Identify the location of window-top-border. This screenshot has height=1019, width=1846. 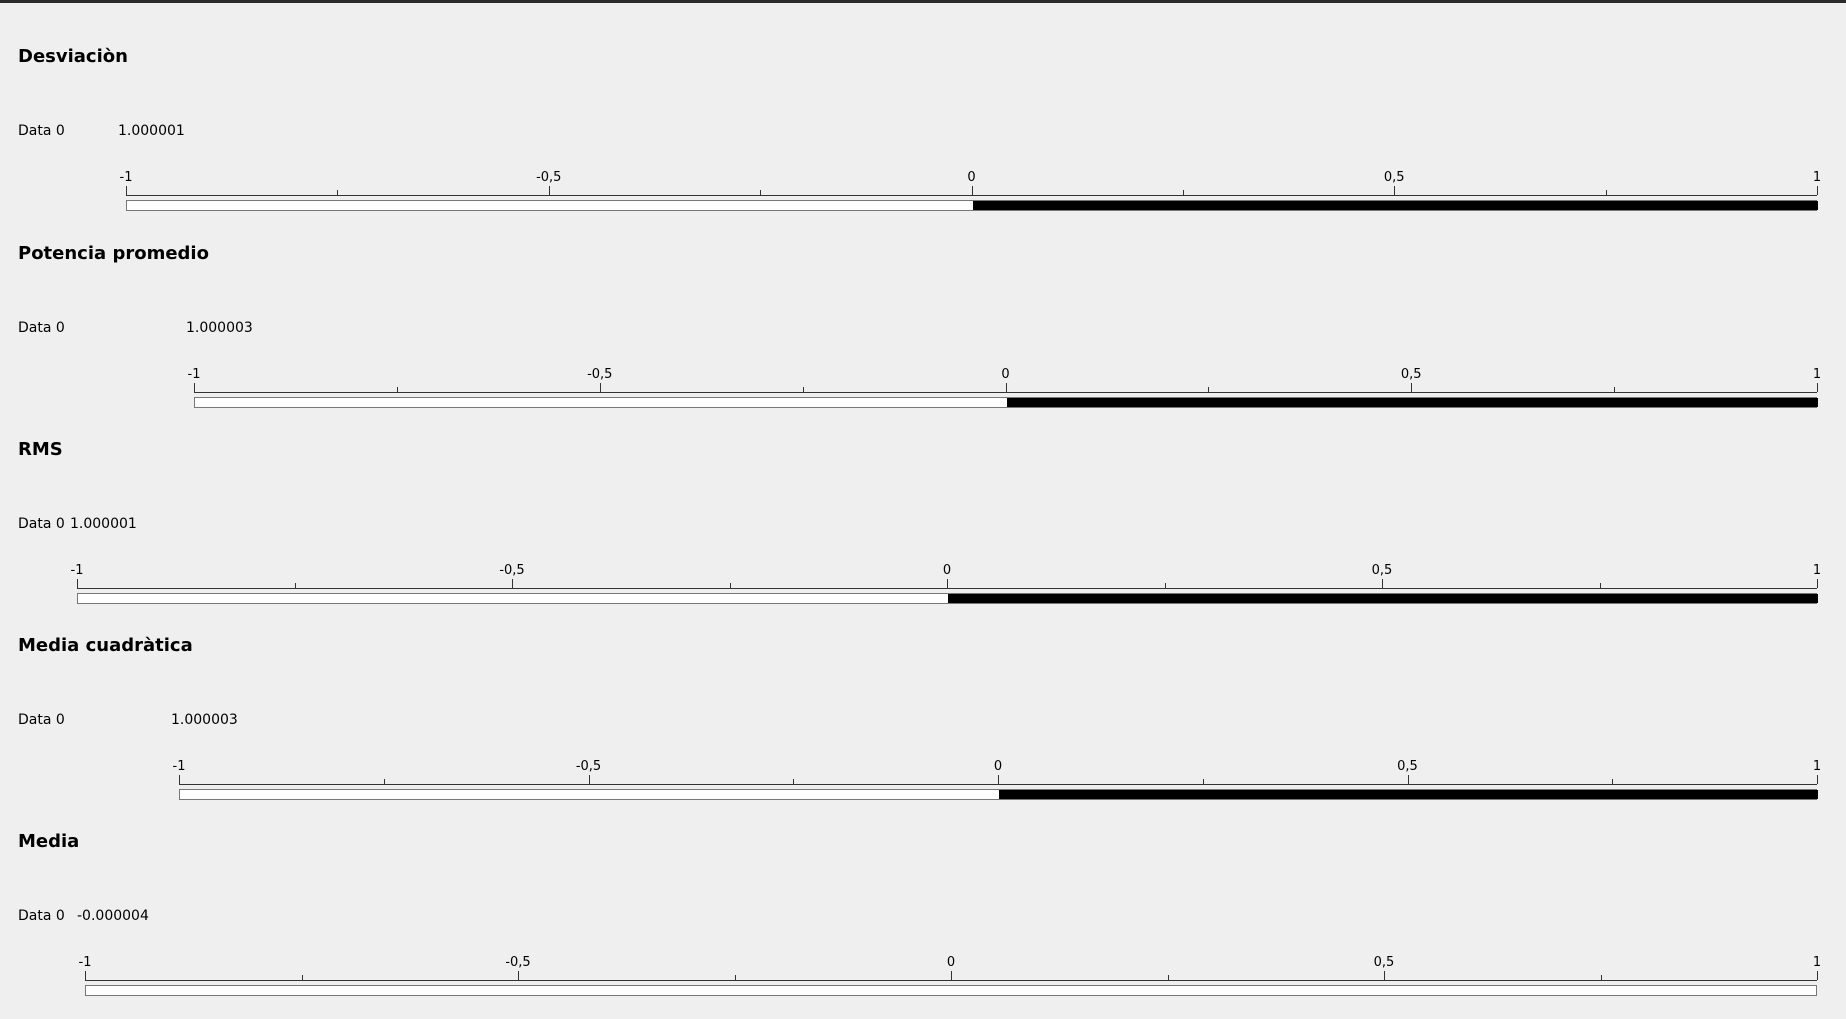
(923, 1).